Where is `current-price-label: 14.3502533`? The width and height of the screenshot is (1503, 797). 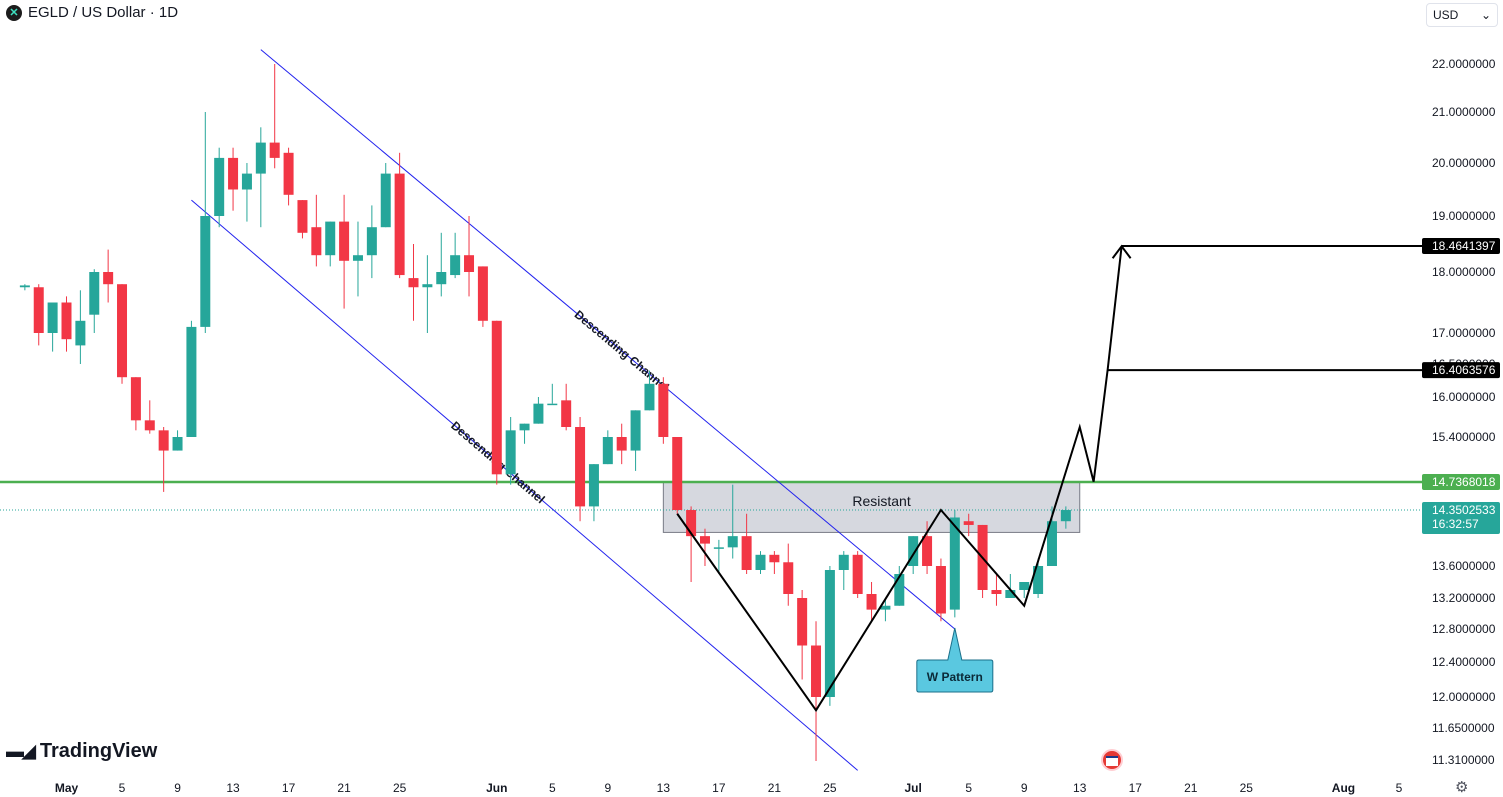 current-price-label: 14.3502533 is located at coordinates (1464, 510).